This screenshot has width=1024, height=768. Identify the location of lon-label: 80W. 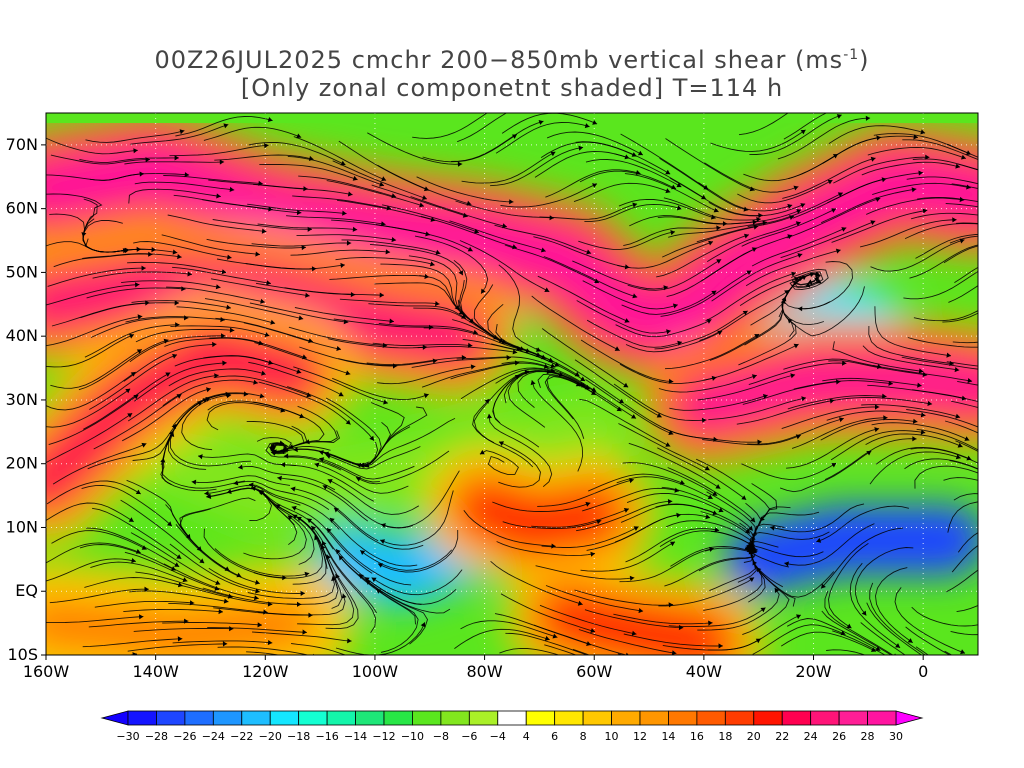
(484, 671).